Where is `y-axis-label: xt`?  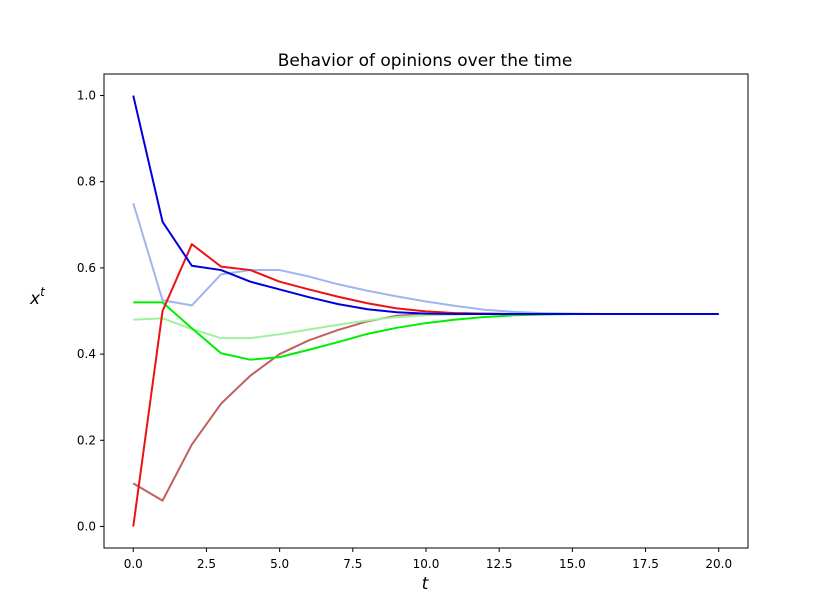
y-axis-label: xt is located at coordinates (37, 297).